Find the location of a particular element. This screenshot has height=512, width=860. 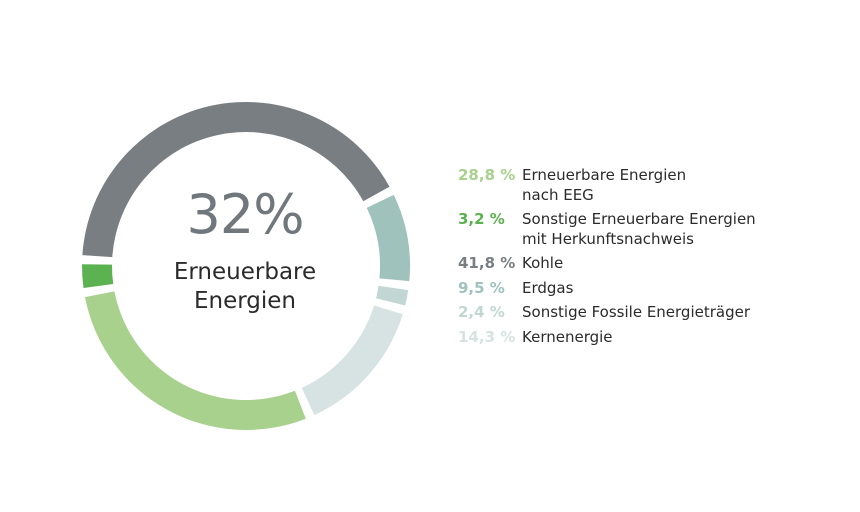

legend-value-1: 3,2 % is located at coordinates (481, 219).